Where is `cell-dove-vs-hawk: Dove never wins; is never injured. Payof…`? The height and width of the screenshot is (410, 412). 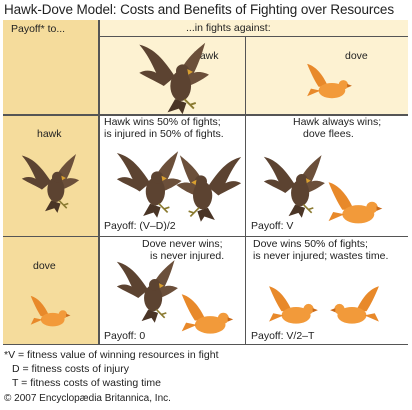
cell-dove-vs-hawk: Dove never wins; is never injured. Payof… is located at coordinates (171, 290).